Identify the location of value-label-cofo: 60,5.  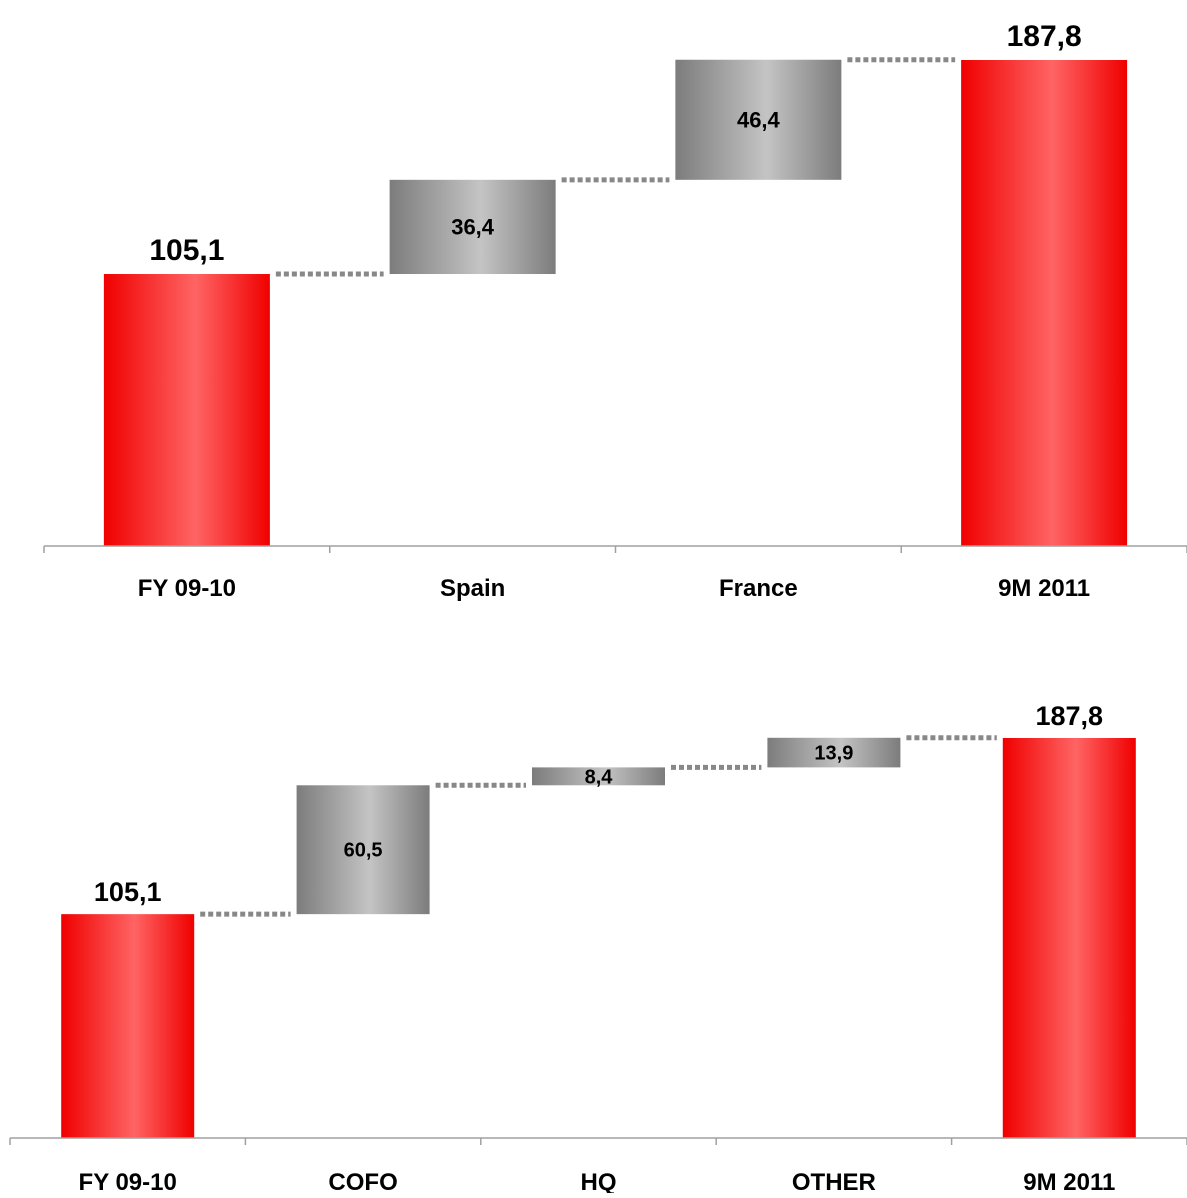
(363, 851).